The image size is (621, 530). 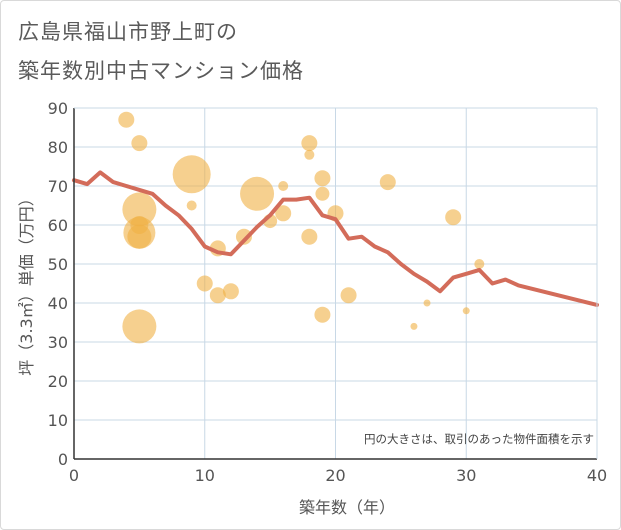 What do you see at coordinates (58, 420) in the screenshot?
I see `y-tick-label: 10` at bounding box center [58, 420].